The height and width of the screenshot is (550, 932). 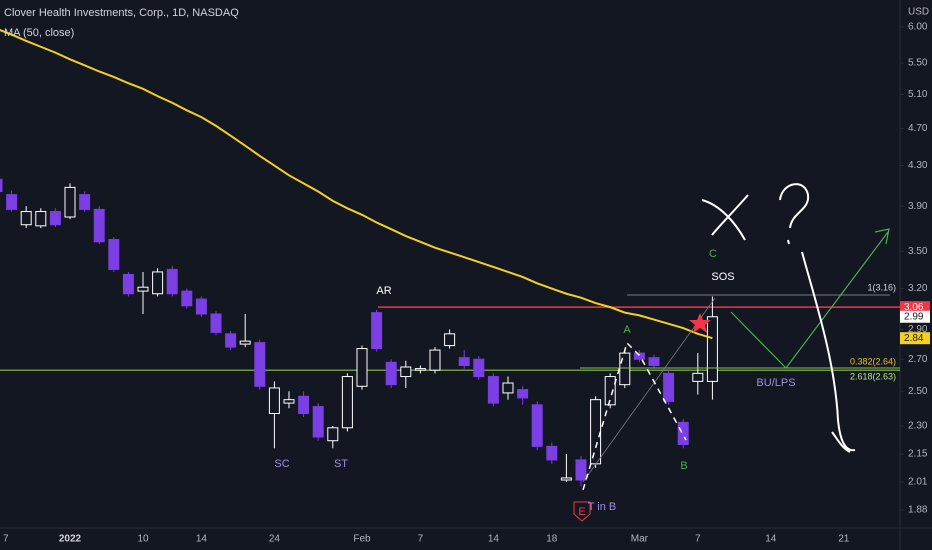 I want to click on x-tick-label: 18, so click(x=552, y=539).